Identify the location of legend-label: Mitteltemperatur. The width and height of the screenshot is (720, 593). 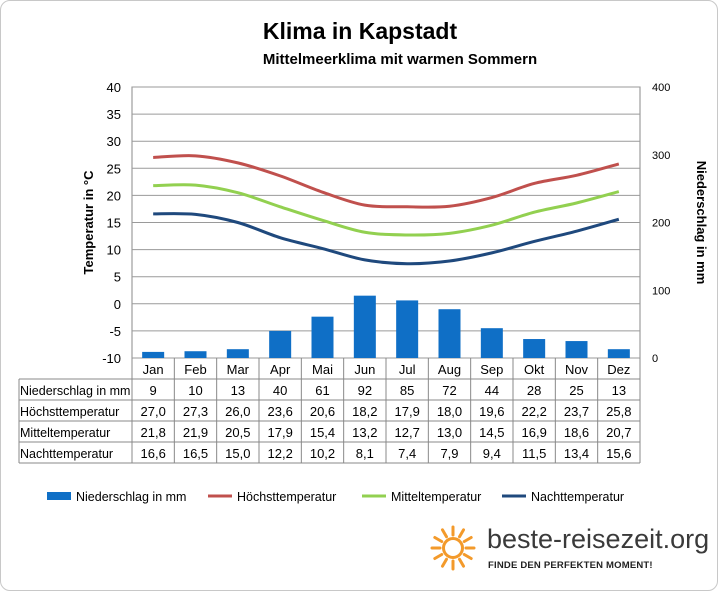
(436, 497).